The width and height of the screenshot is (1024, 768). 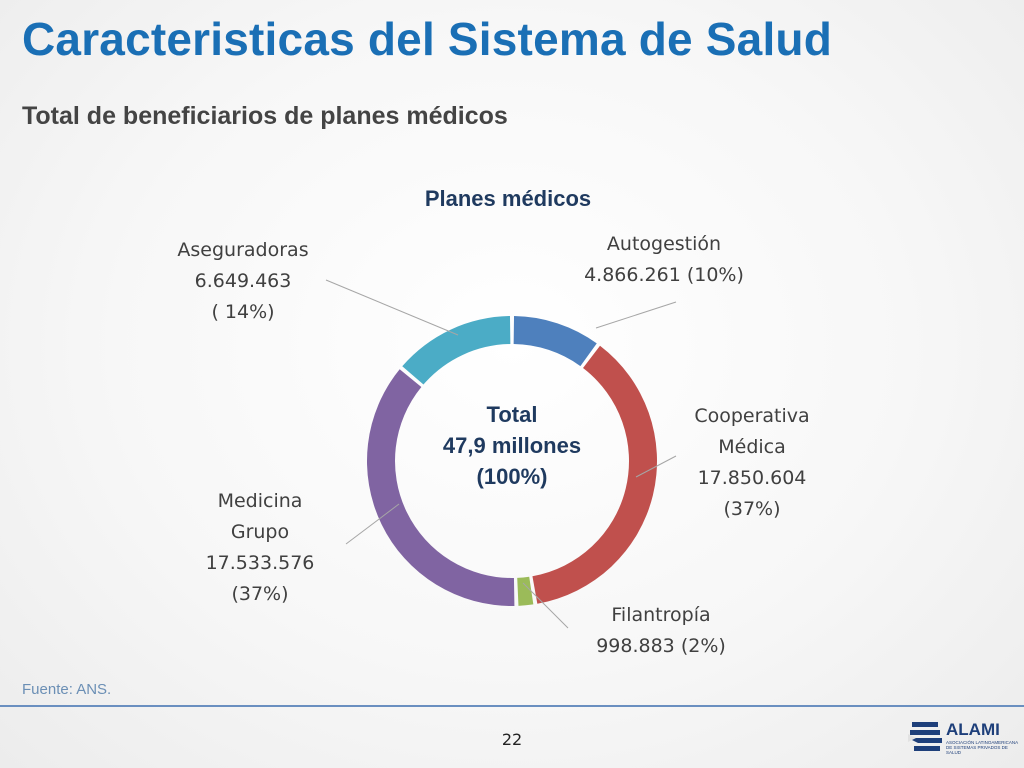 What do you see at coordinates (265, 116) in the screenshot?
I see `slide-subtitle: Total de beneficiarios de planes médicos` at bounding box center [265, 116].